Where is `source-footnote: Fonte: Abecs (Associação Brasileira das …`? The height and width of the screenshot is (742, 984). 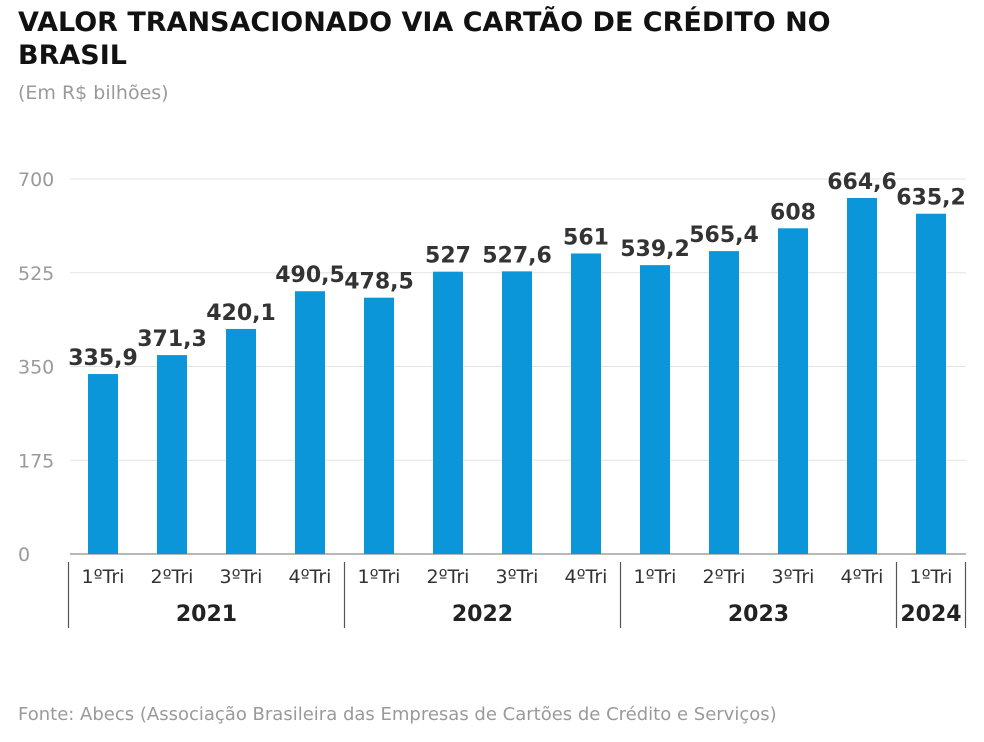
source-footnote: Fonte: Abecs (Associação Brasileira das … is located at coordinates (397, 714).